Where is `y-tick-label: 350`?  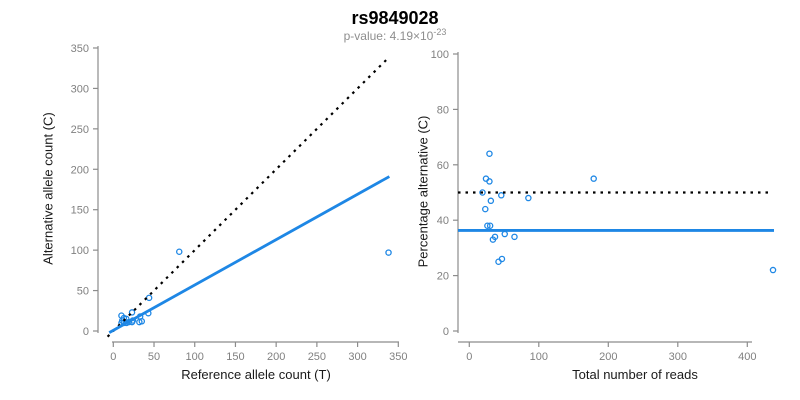
y-tick-label: 350 is located at coordinates (80, 49).